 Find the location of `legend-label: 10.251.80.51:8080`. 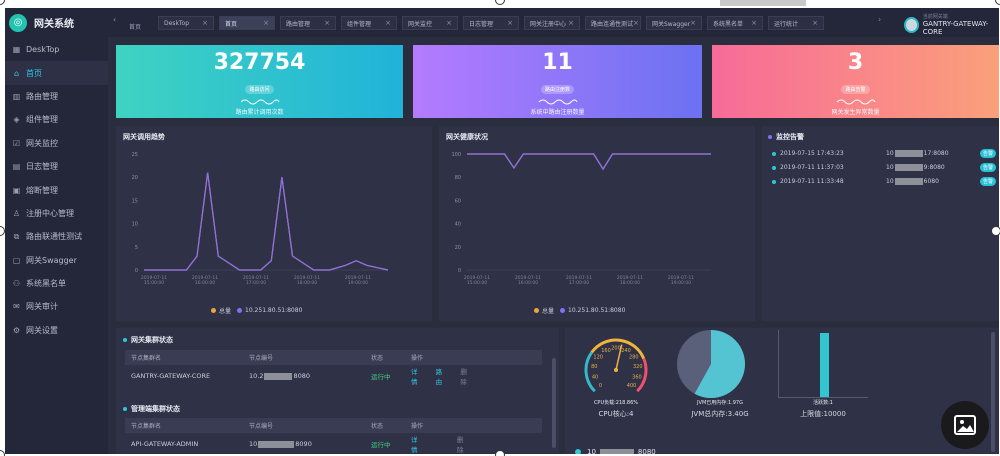

legend-label: 10.251.80.51:8080 is located at coordinates (274, 310).